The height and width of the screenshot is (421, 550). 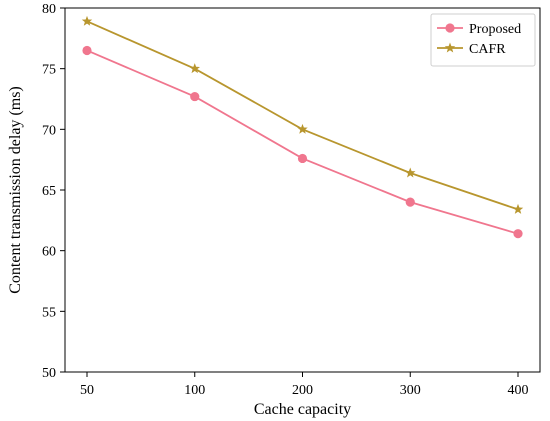 I want to click on y-tick-label: 80, so click(x=49, y=9).